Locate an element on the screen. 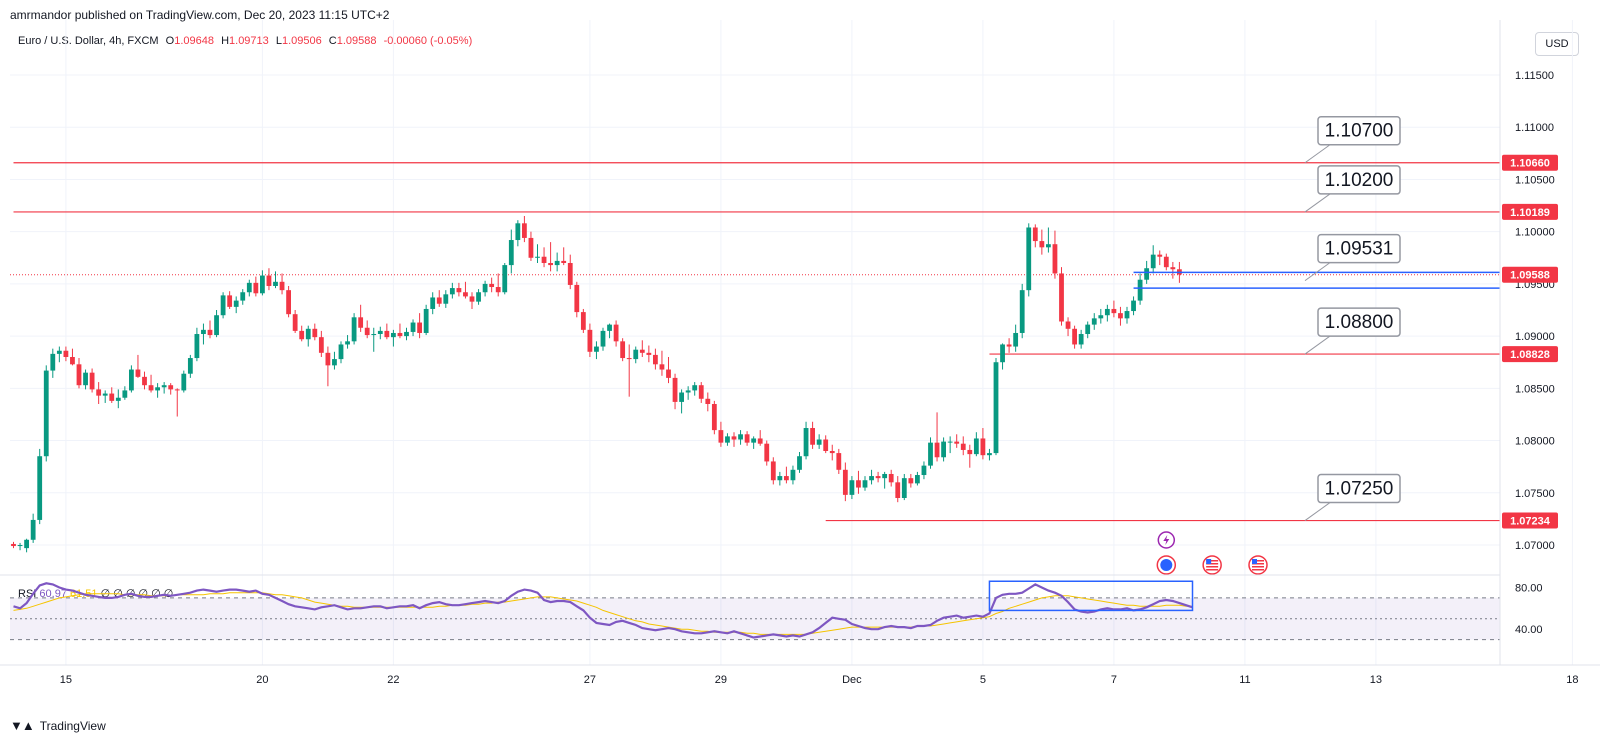 Image resolution: width=1600 pixels, height=740 pixels. callout-label: 1.09531 is located at coordinates (1359, 249).